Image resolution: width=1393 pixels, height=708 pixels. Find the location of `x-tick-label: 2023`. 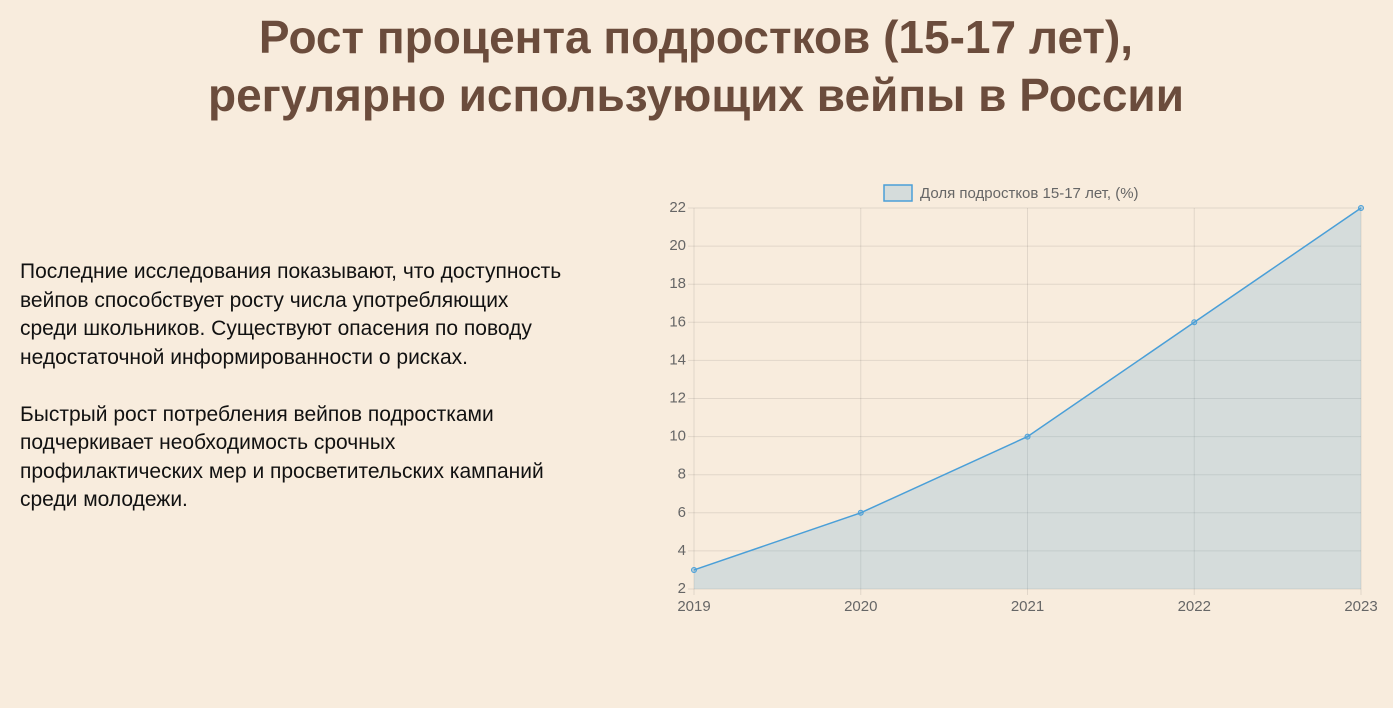

x-tick-label: 2023 is located at coordinates (1360, 606).